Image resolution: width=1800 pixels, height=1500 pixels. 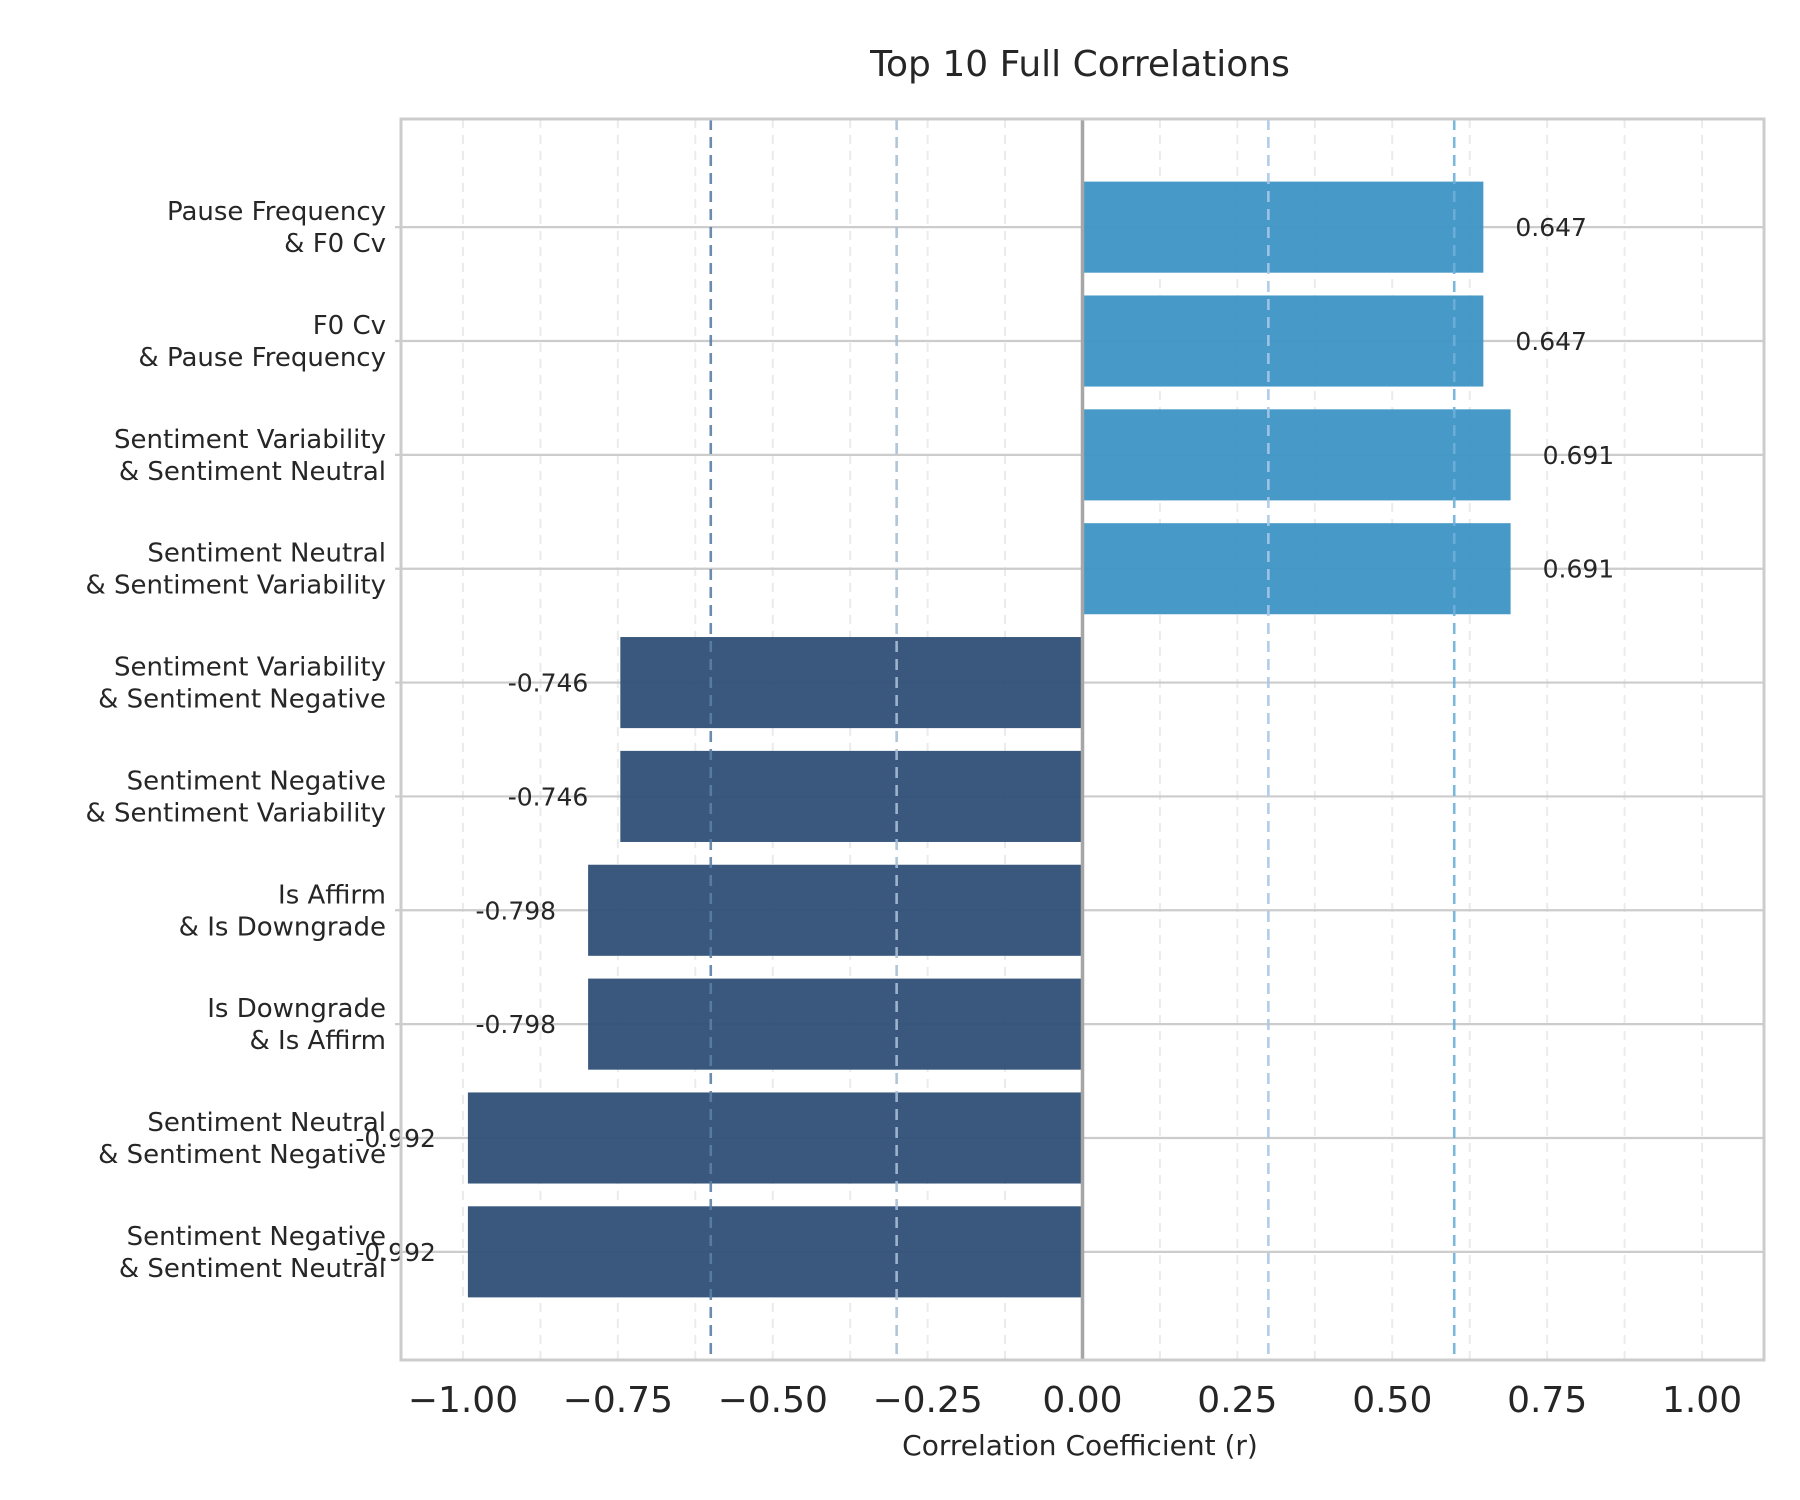 What do you see at coordinates (1079, 64) in the screenshot?
I see `chart-title: Top 10 Full Correlations` at bounding box center [1079, 64].